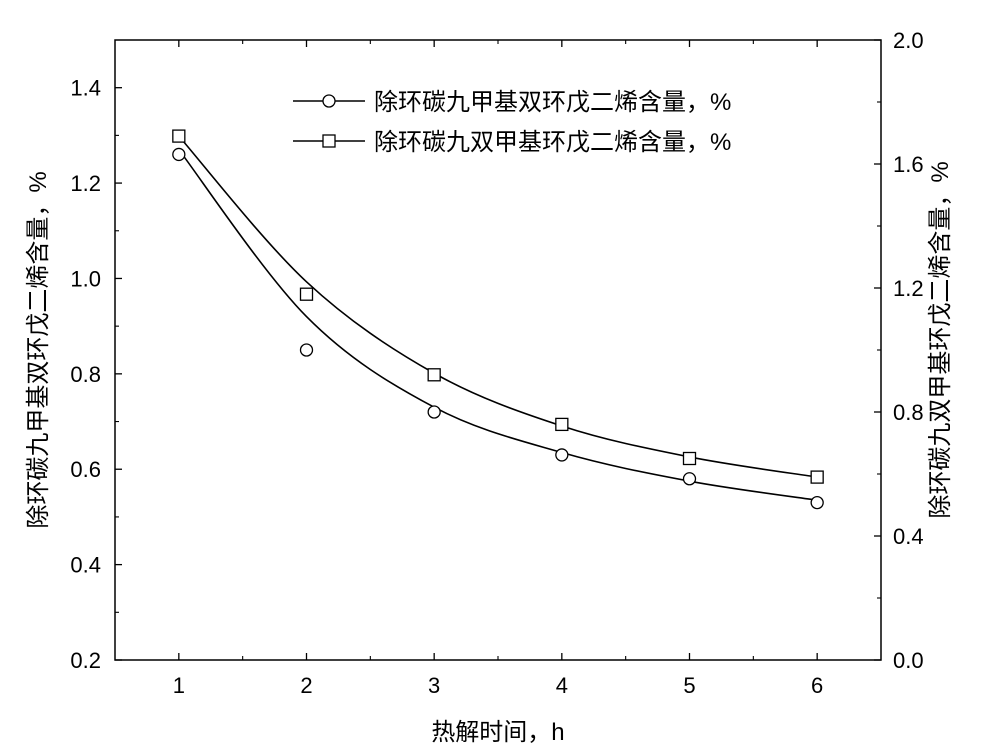 The height and width of the screenshot is (750, 983). I want to click on y-right-tick-label: 1.6, so click(908, 164).